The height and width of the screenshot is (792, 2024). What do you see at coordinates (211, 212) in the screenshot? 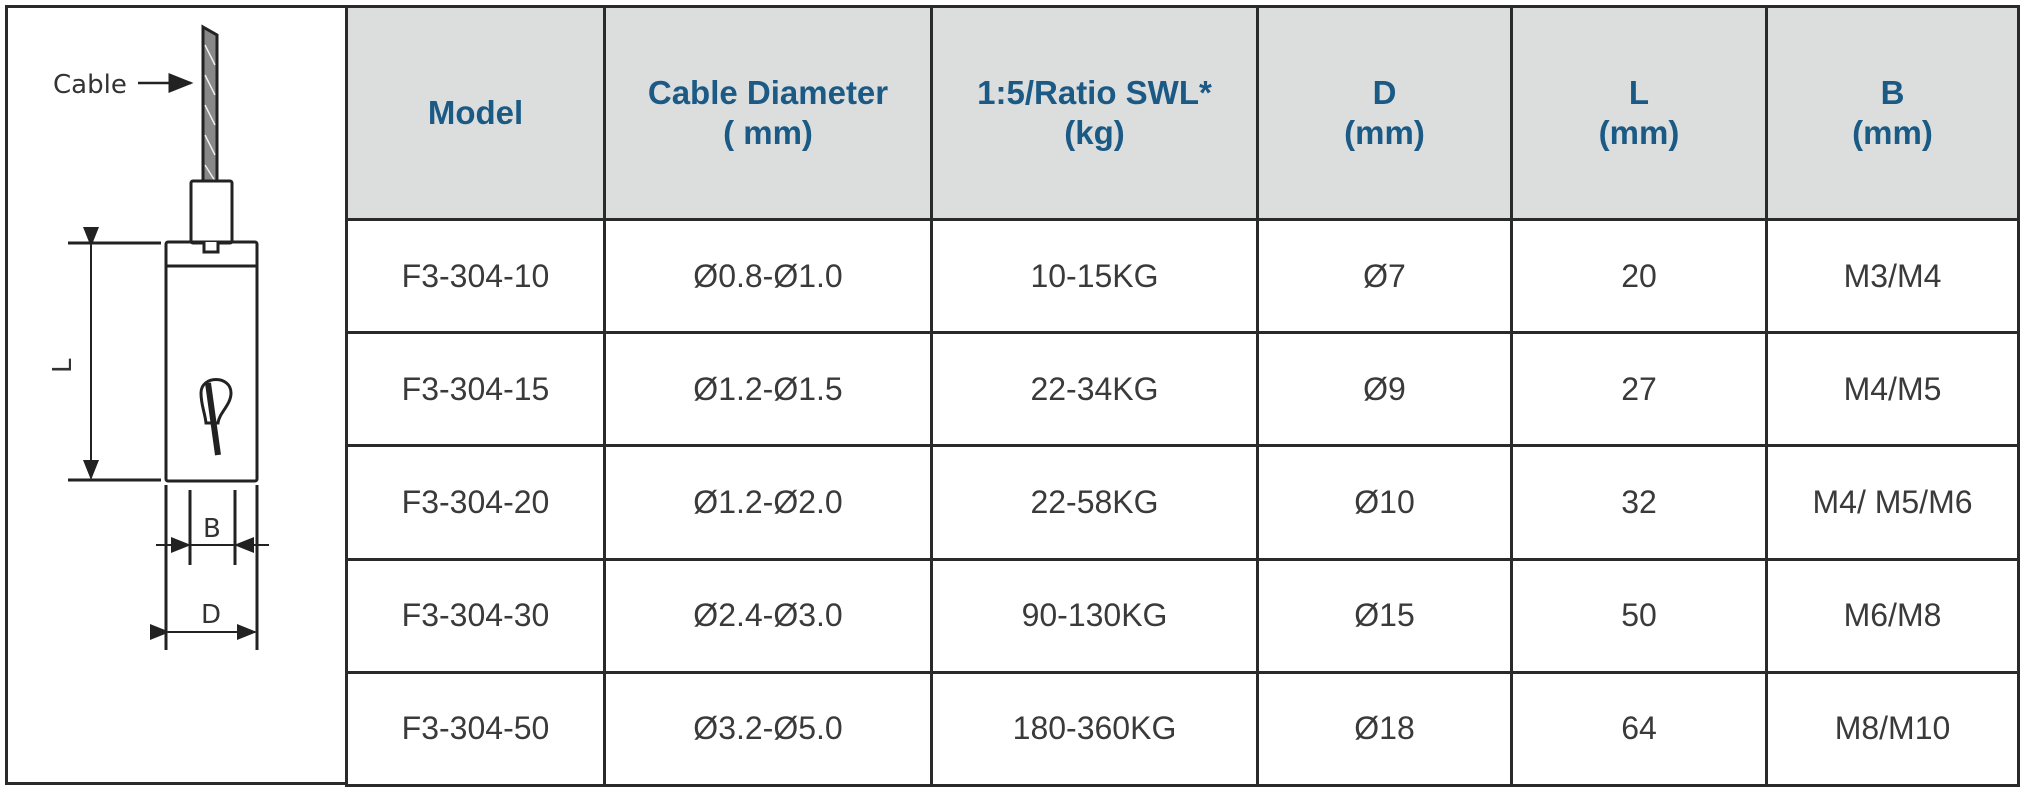
I see `collar-shape` at bounding box center [211, 212].